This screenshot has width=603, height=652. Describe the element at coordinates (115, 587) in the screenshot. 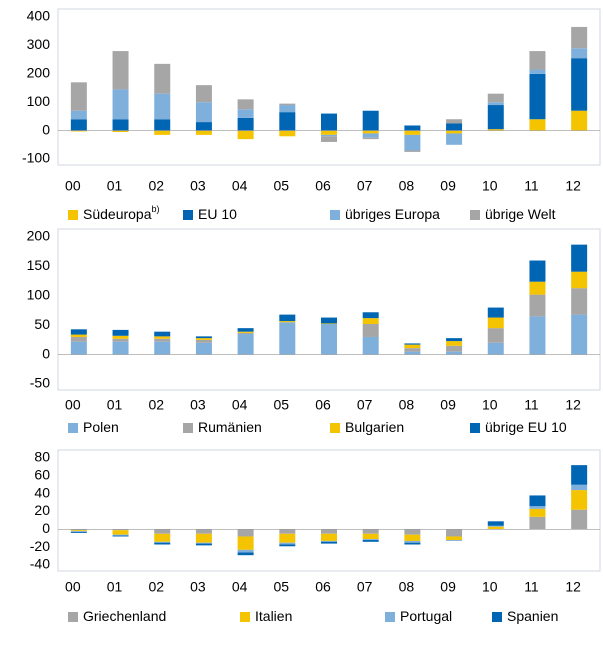

I see `x-tick-label: 01` at that location.